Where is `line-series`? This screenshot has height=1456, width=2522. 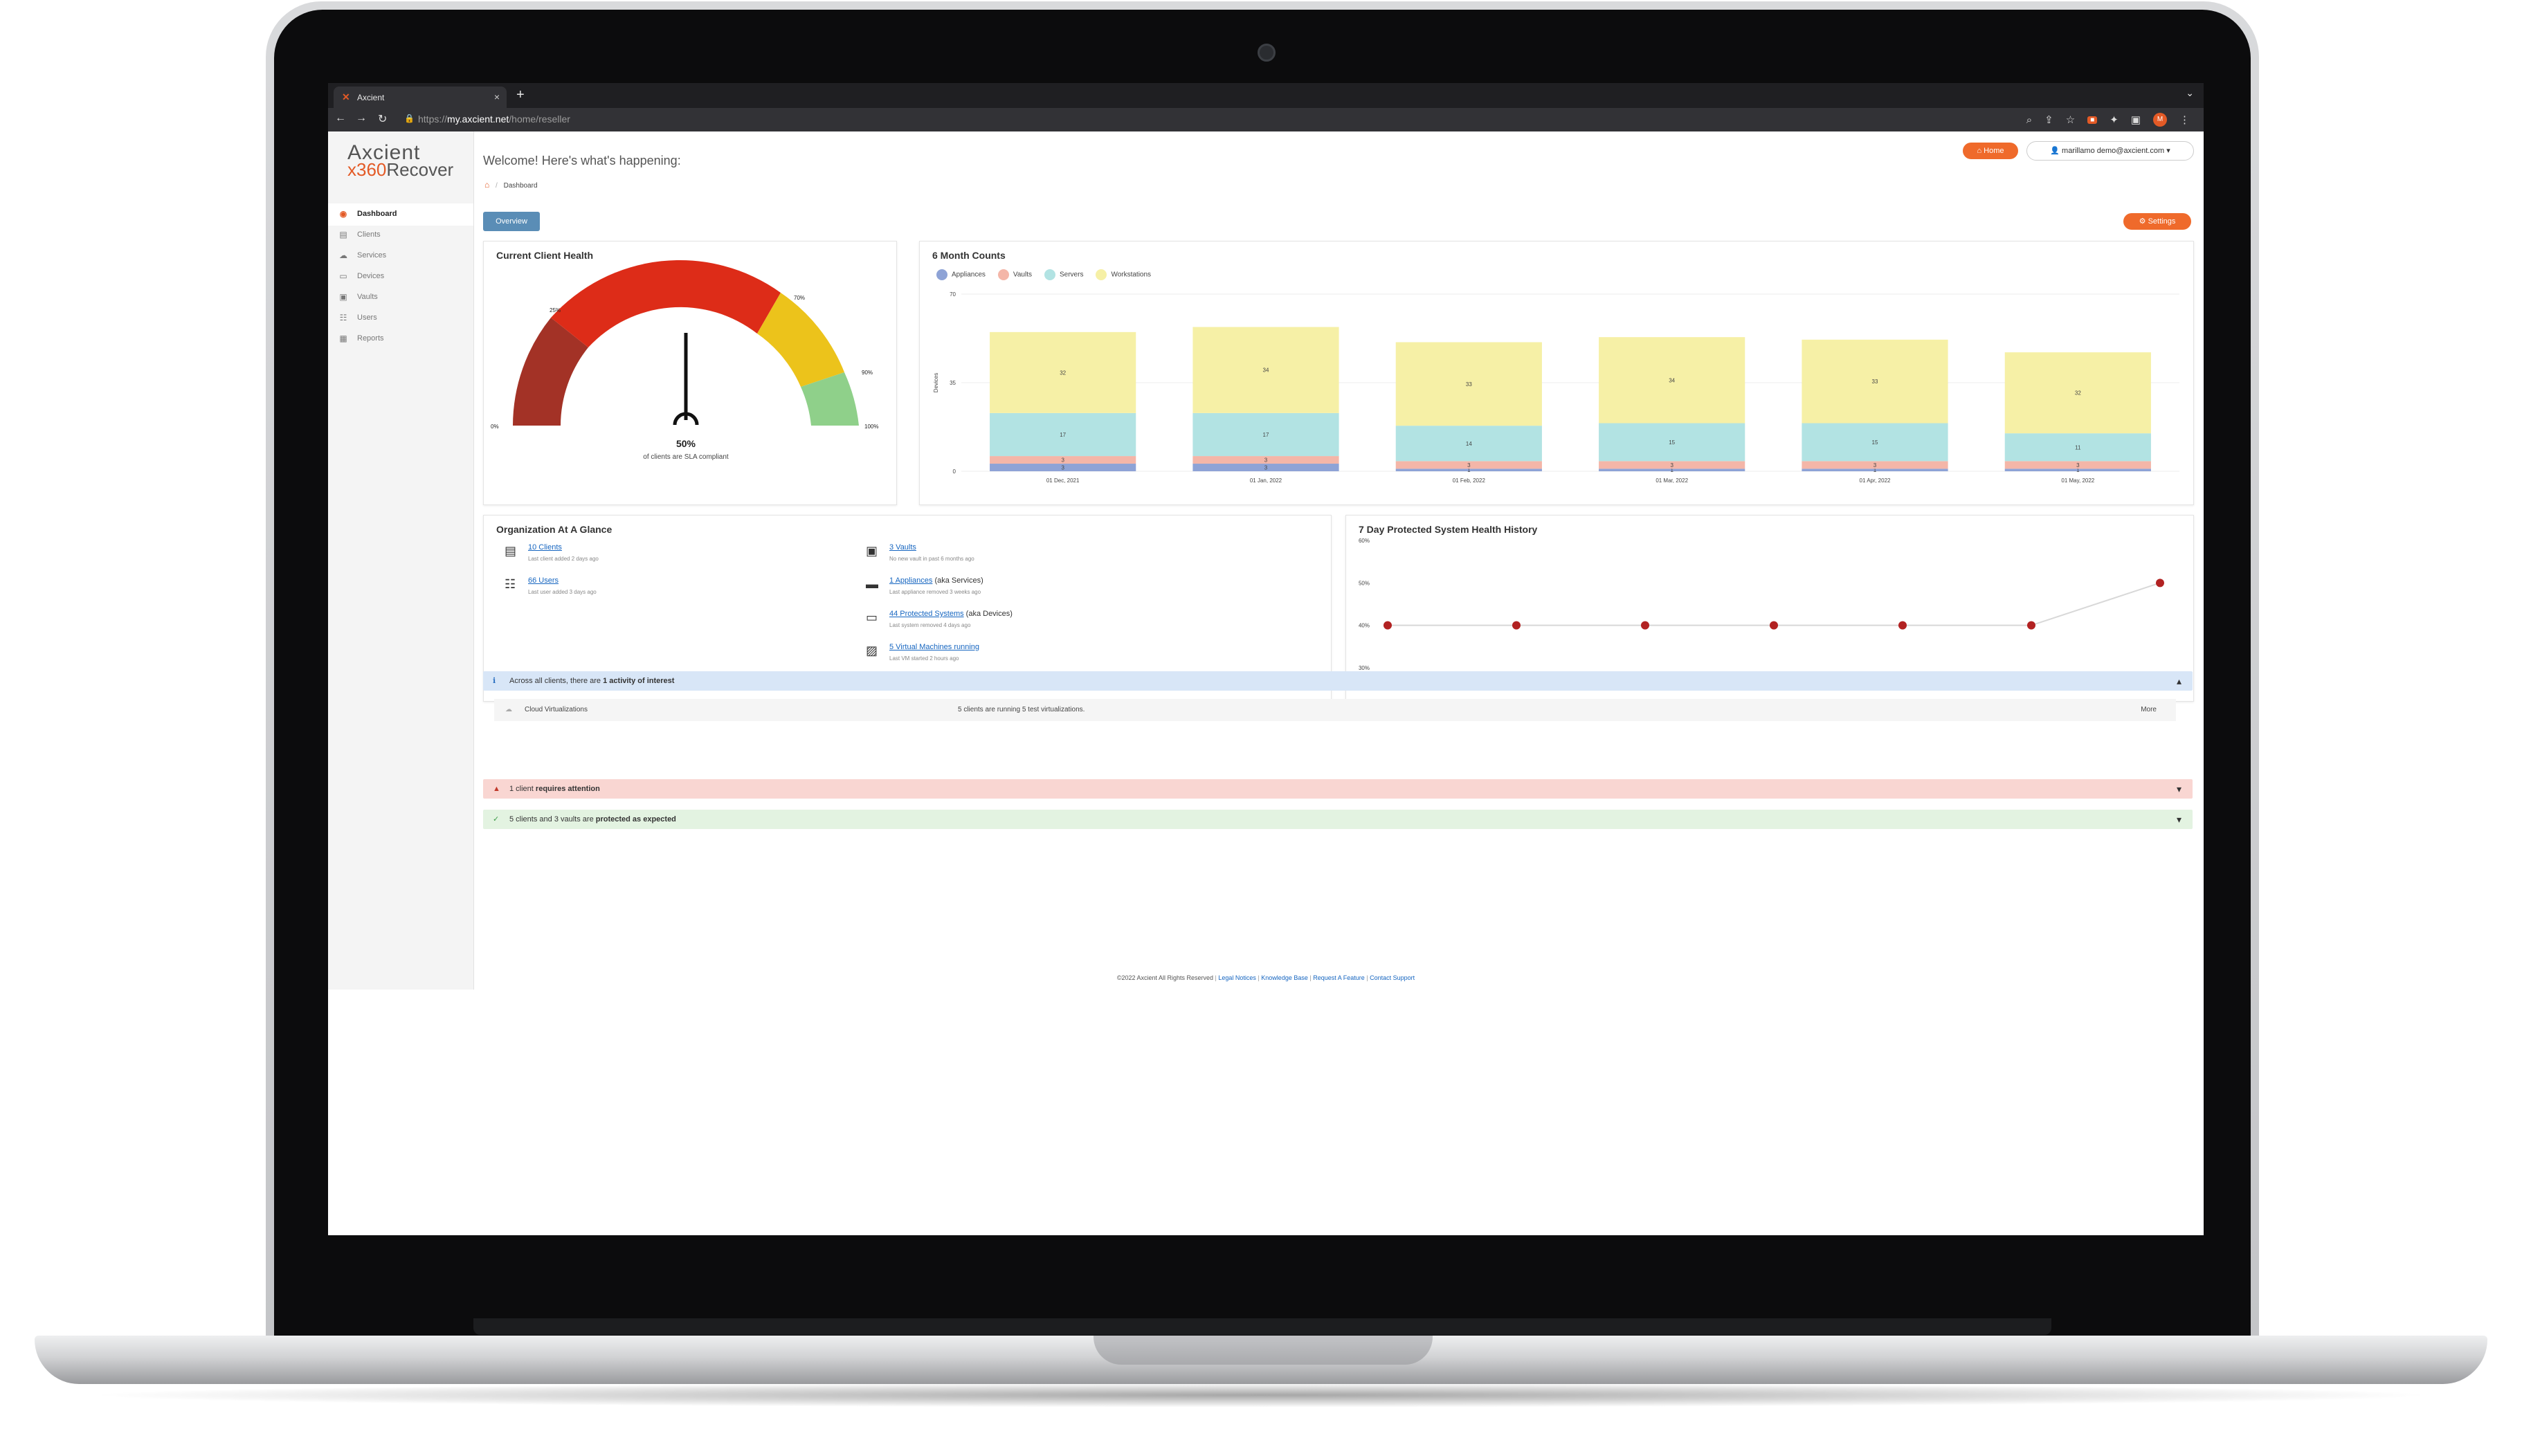 line-series is located at coordinates (1774, 604).